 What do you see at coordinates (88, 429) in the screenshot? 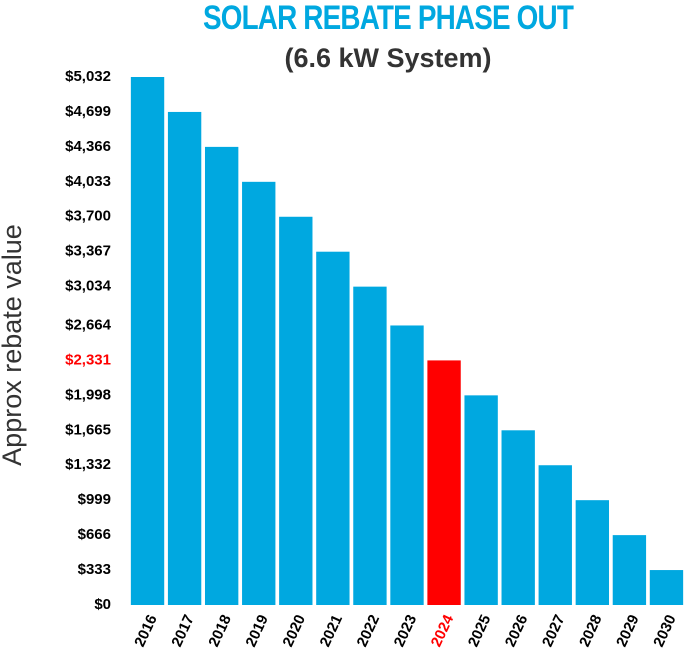
I see `y-tick-label: $1,665` at bounding box center [88, 429].